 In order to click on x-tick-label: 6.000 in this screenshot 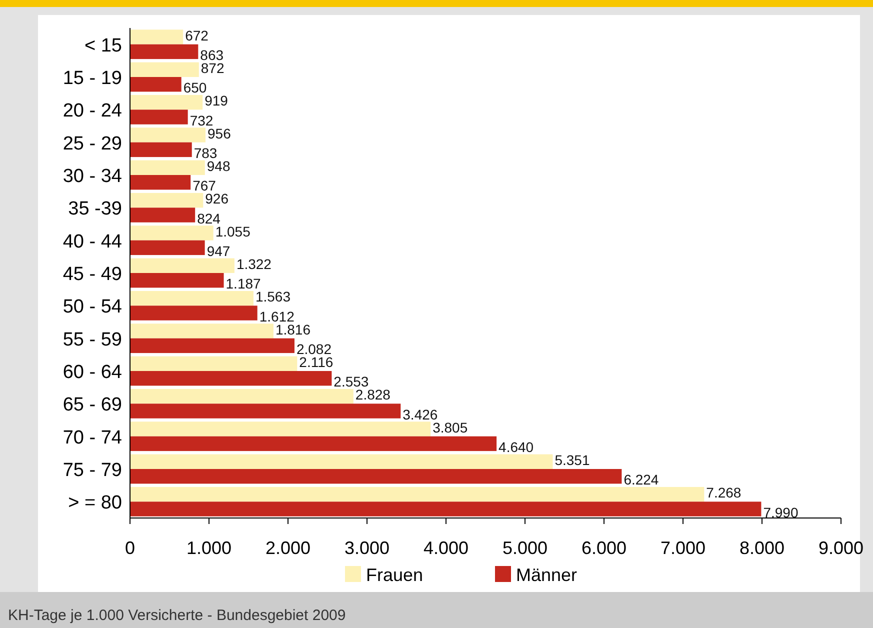, I will do `click(604, 548)`.